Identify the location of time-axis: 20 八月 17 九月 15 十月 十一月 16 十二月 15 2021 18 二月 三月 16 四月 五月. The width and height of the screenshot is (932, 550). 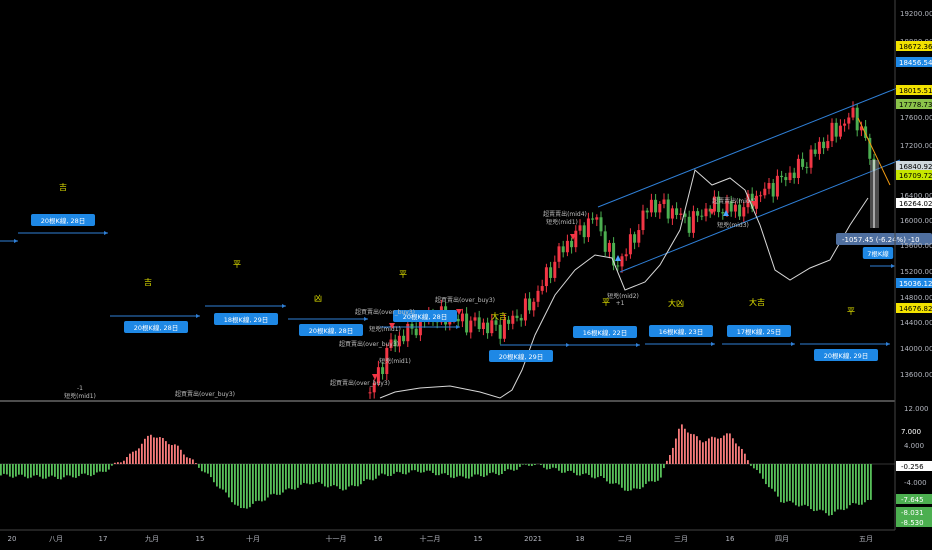
(447, 536).